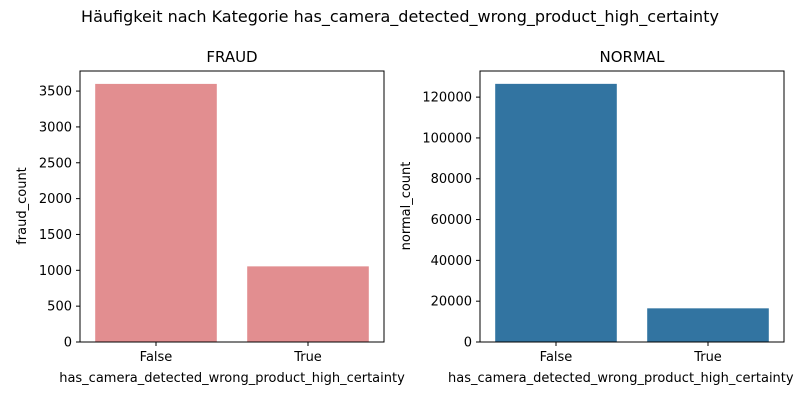 This screenshot has width=800, height=404. I want to click on fraud-y-tick-label: 2000, so click(55, 199).